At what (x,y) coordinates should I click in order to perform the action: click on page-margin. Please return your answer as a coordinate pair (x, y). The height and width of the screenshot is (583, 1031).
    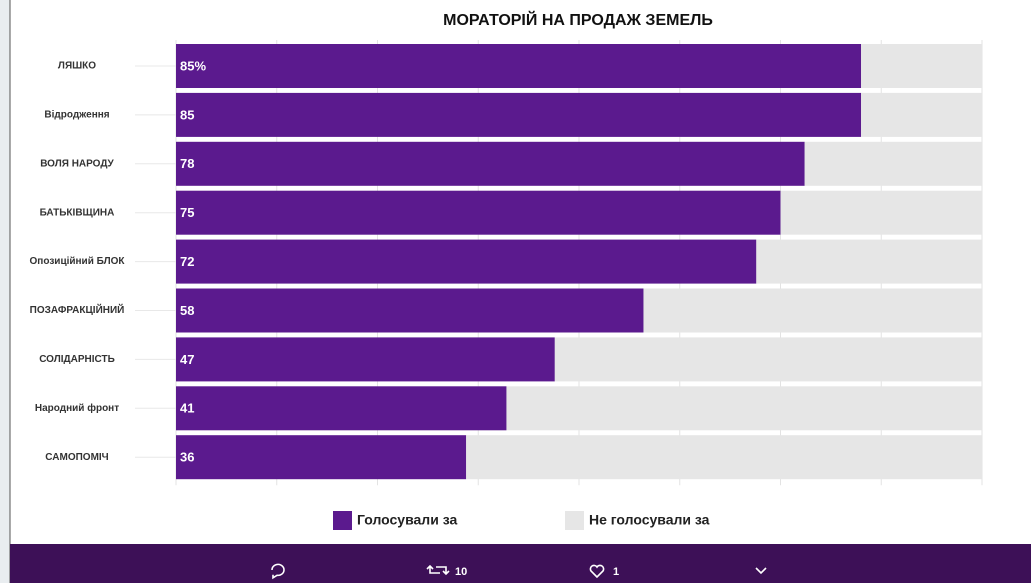
    Looking at the image, I should click on (5, 291).